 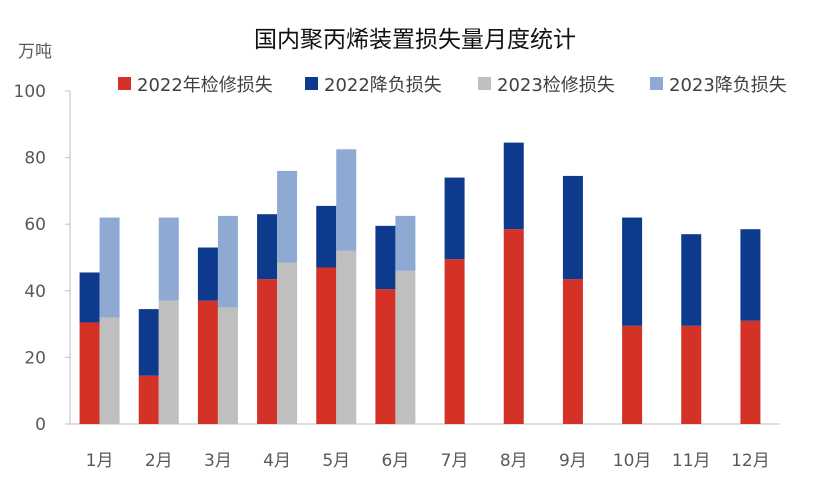 What do you see at coordinates (415, 40) in the screenshot?
I see `chart-title: 国内聚丙烯装置损失量月度统计` at bounding box center [415, 40].